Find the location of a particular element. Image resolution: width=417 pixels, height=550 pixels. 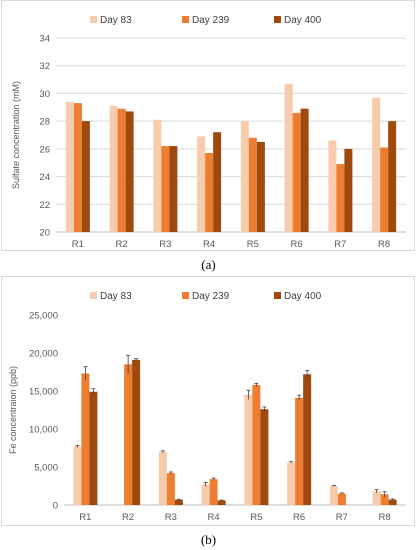

y-tick-label: 20,000 is located at coordinates (43, 354).